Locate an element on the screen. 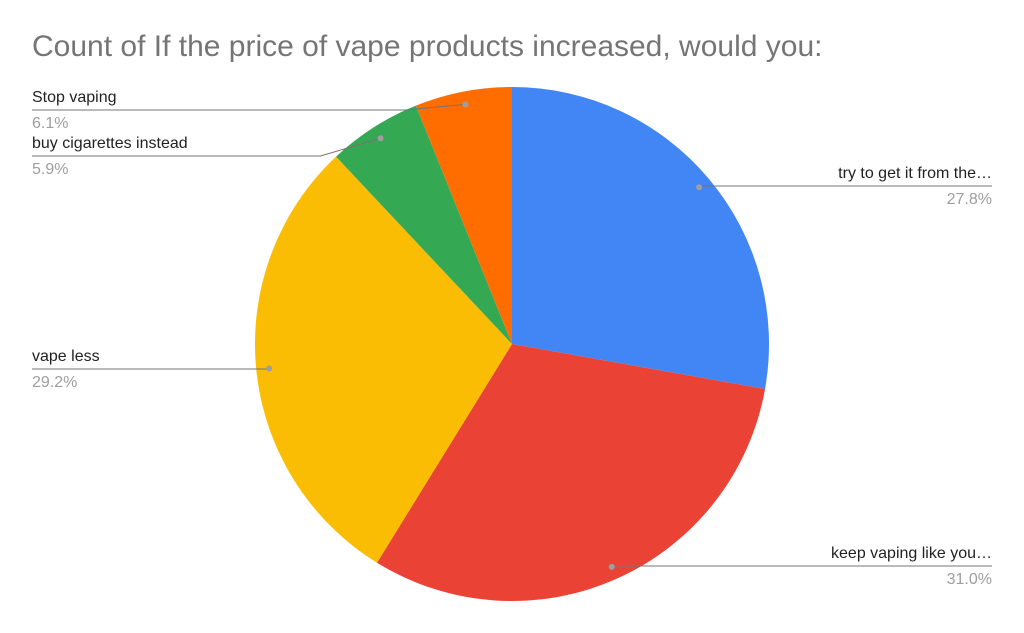 Image resolution: width=1024 pixels, height=633 pixels. slice-label: vape less is located at coordinates (66, 356).